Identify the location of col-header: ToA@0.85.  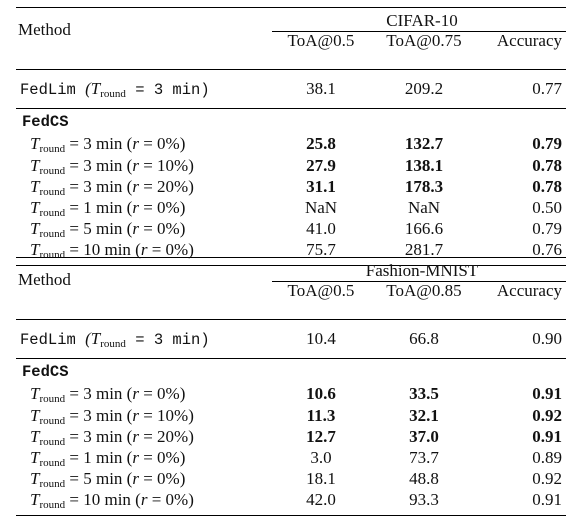
(424, 290).